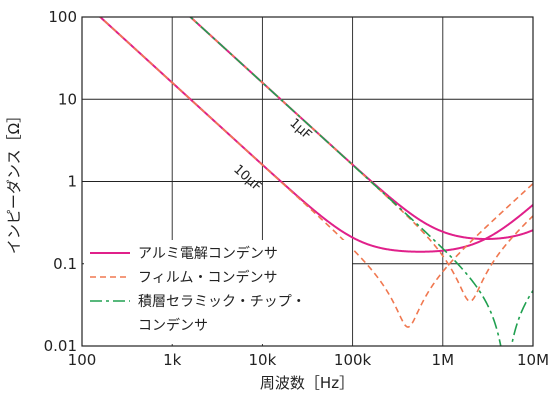 This screenshot has width=552, height=393. What do you see at coordinates (443, 360) in the screenshot?
I see `x-tick-label: 1M` at bounding box center [443, 360].